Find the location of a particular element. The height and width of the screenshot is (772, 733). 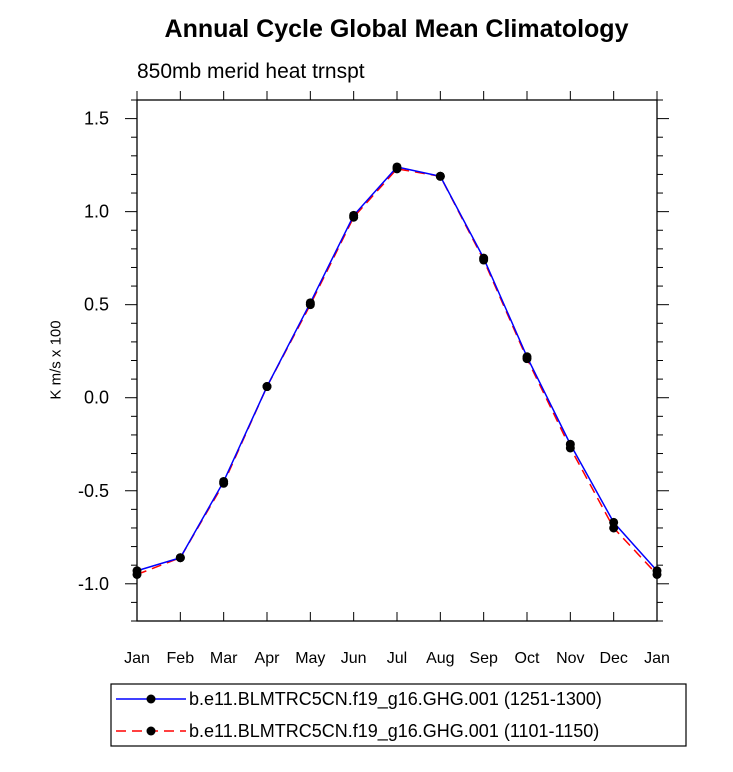

x-tick-label: Jul is located at coordinates (397, 658).